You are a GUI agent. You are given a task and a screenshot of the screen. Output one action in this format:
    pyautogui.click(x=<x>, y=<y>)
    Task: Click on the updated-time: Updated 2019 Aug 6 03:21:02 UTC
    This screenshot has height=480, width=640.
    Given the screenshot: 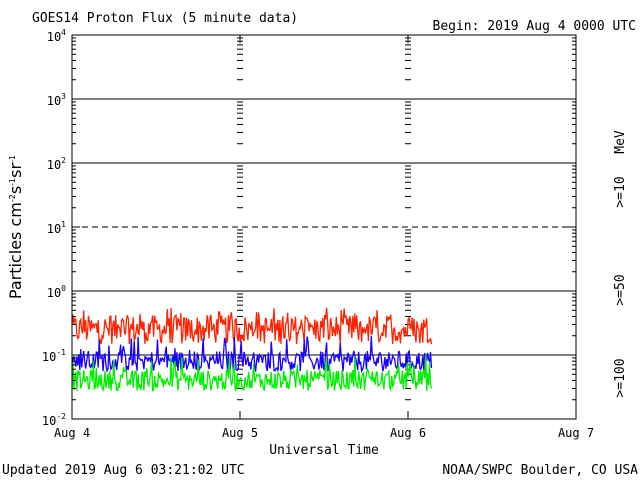 What is the action you would take?
    pyautogui.click(x=123, y=470)
    